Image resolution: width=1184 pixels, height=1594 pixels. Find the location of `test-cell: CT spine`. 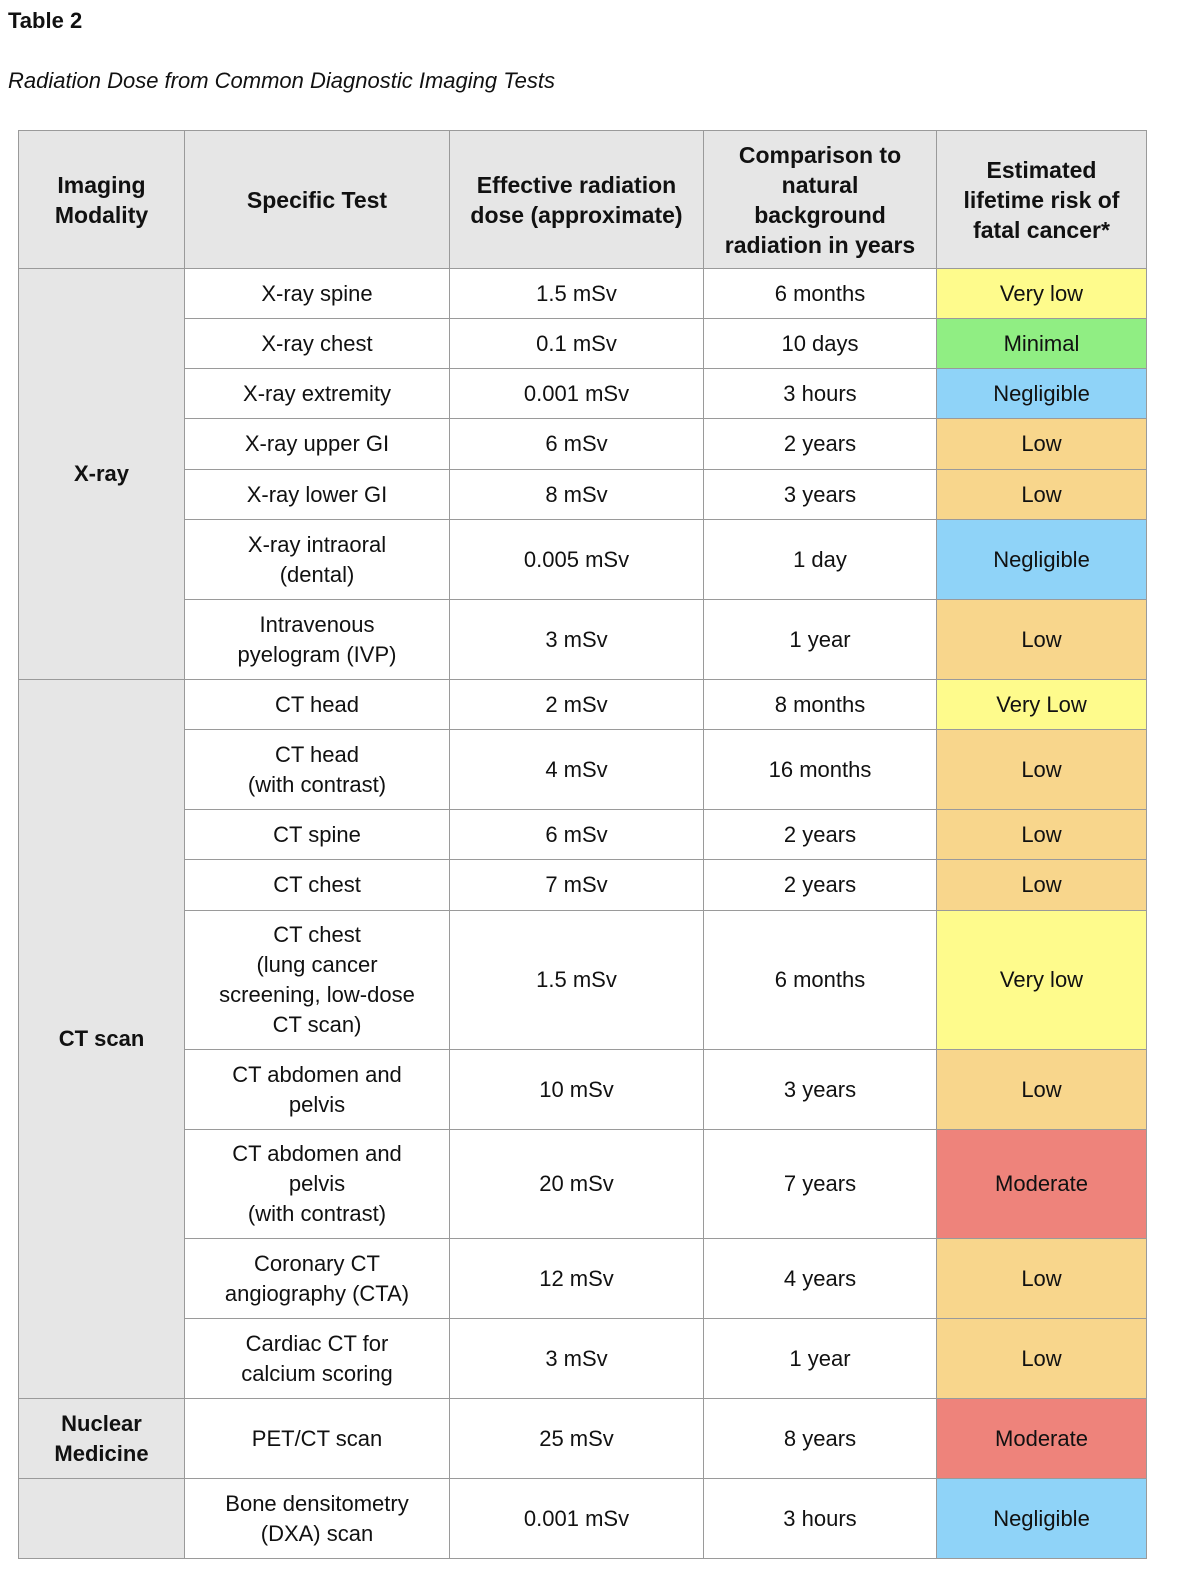

test-cell: CT spine is located at coordinates (317, 834).